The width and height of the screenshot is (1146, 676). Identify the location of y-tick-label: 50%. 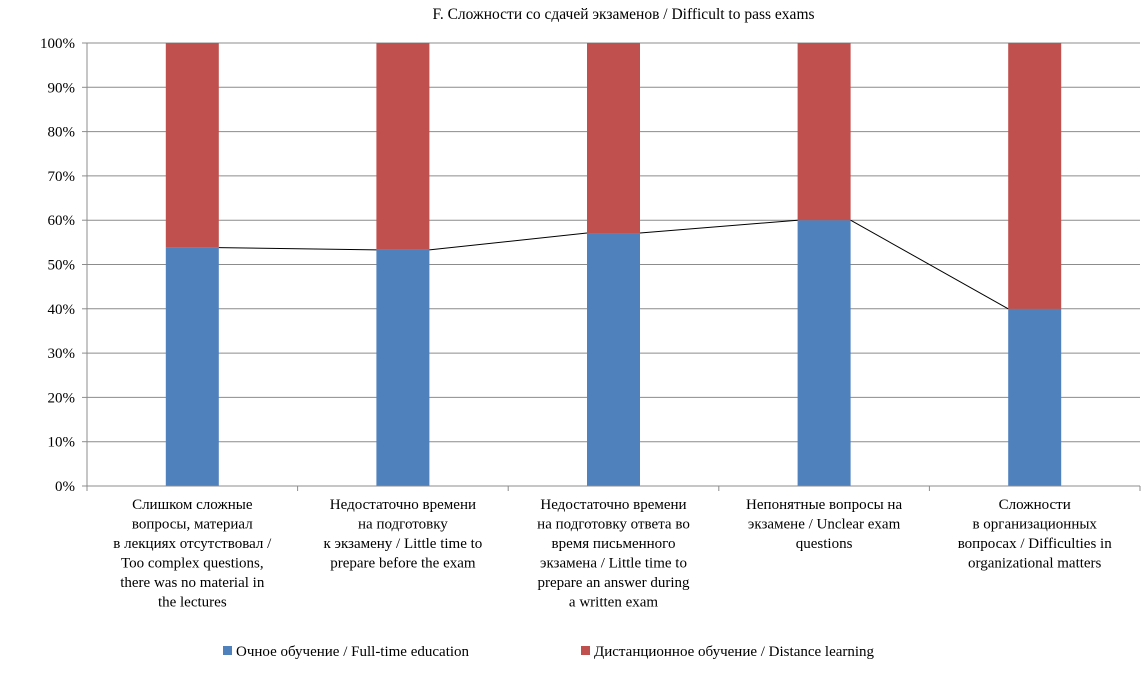
(62, 266).